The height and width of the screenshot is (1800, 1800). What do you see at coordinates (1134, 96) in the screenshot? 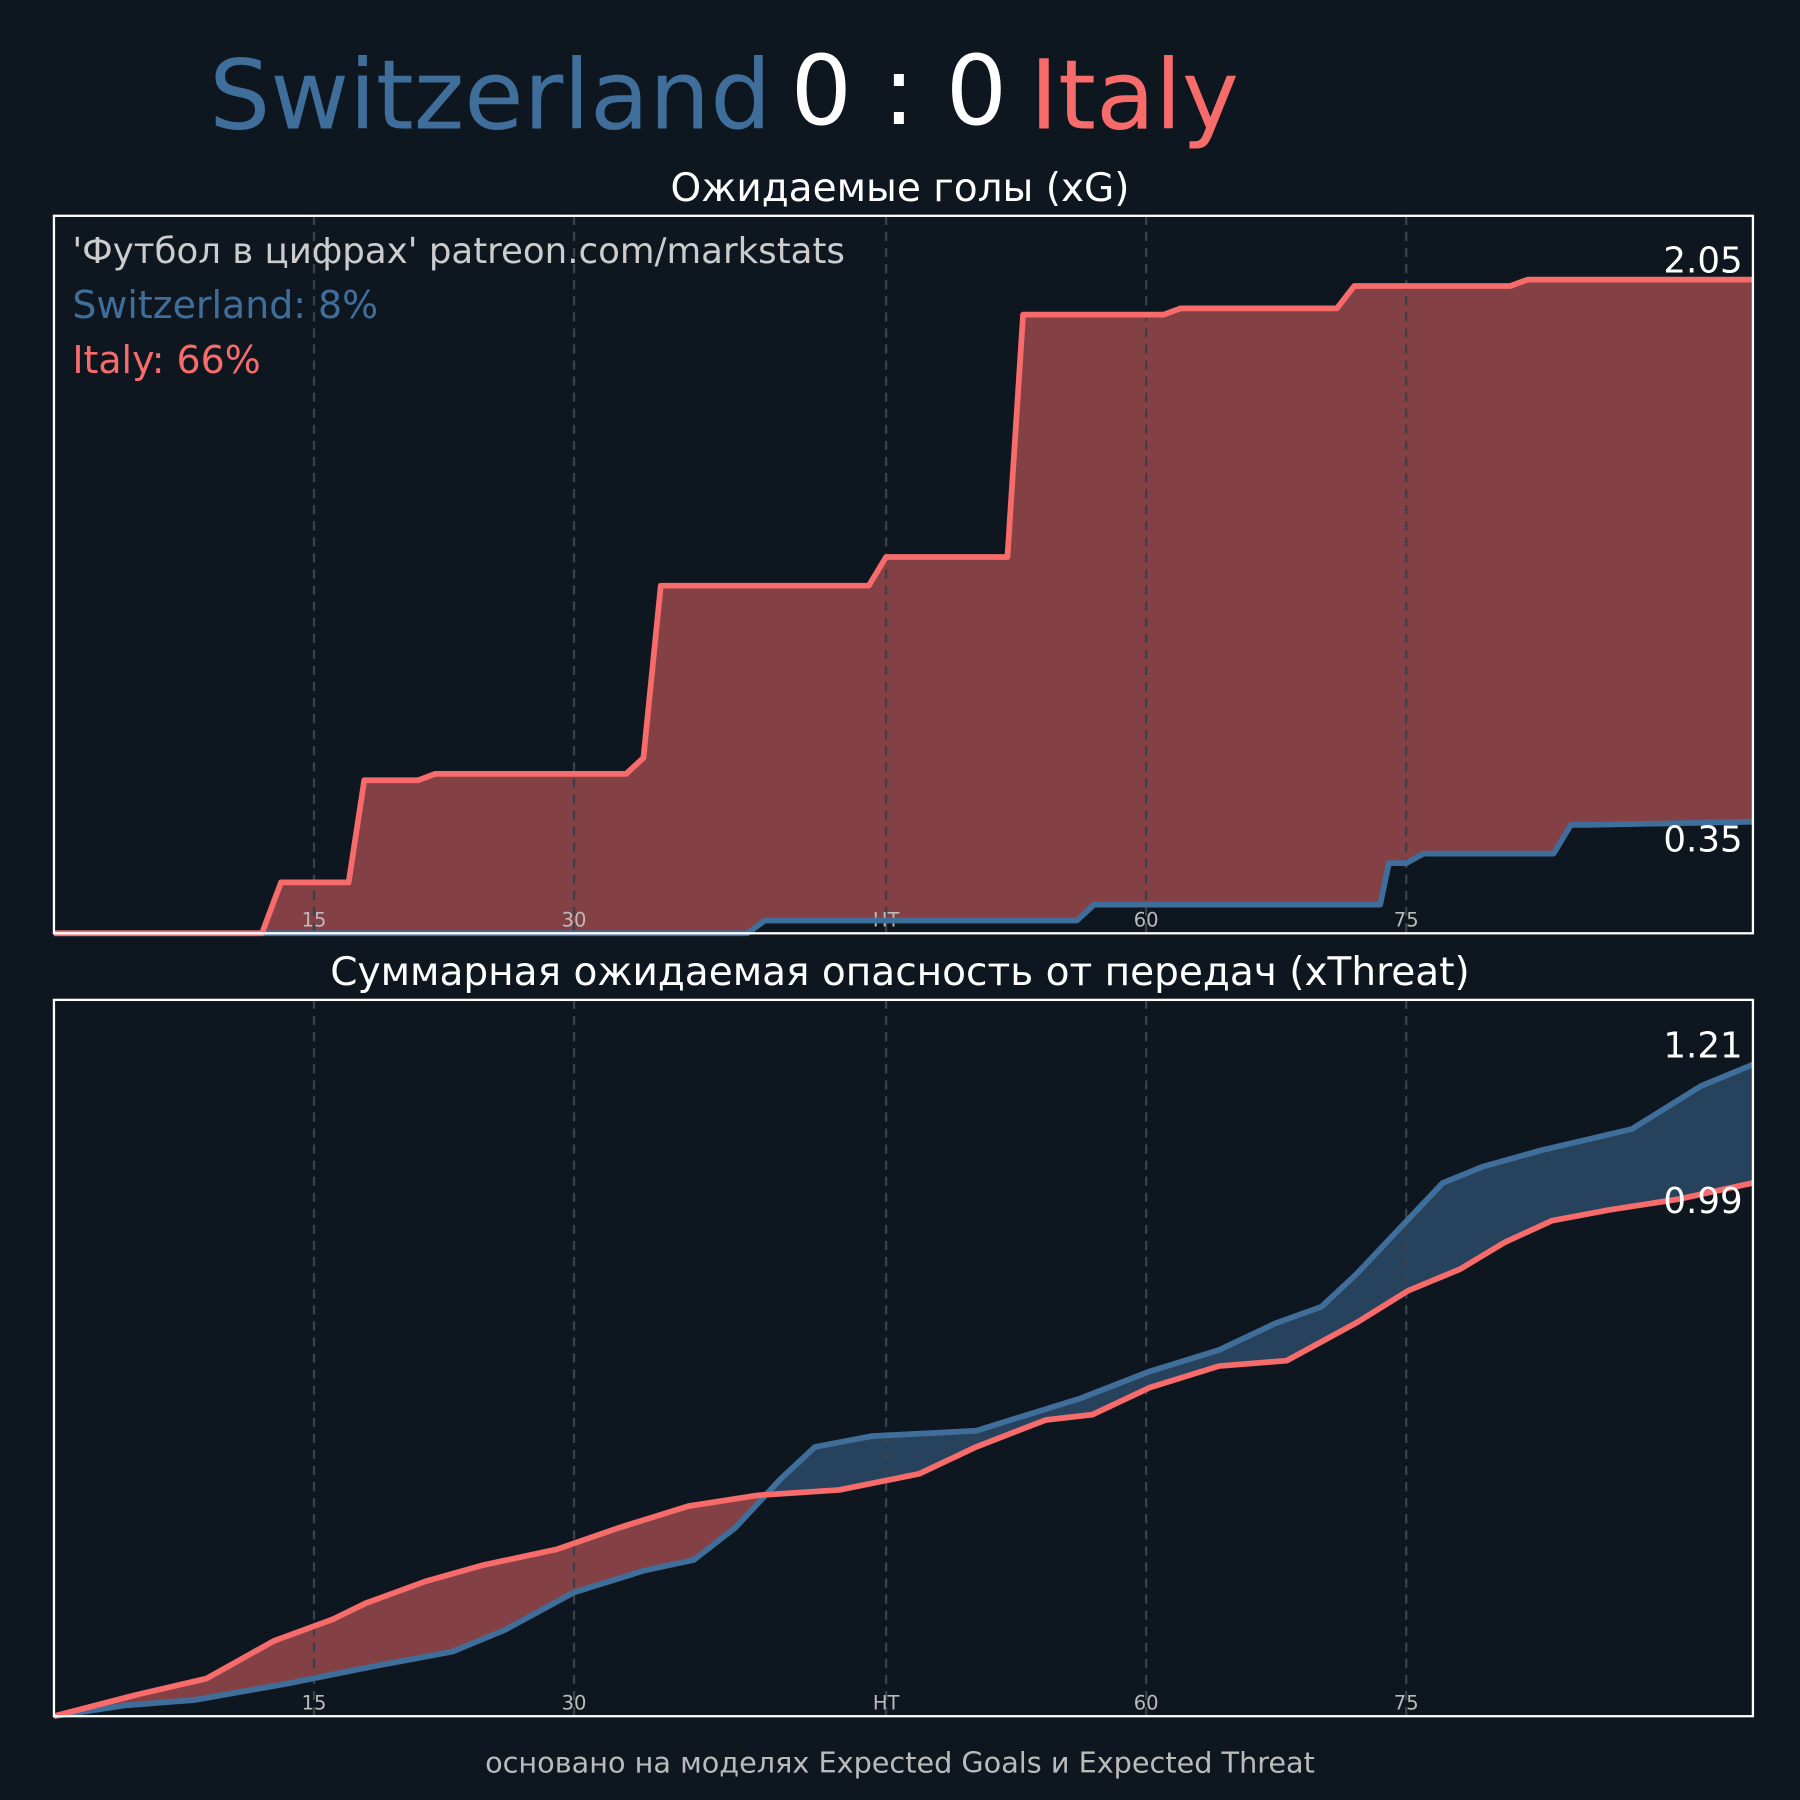
I see `away-team: Italy` at bounding box center [1134, 96].